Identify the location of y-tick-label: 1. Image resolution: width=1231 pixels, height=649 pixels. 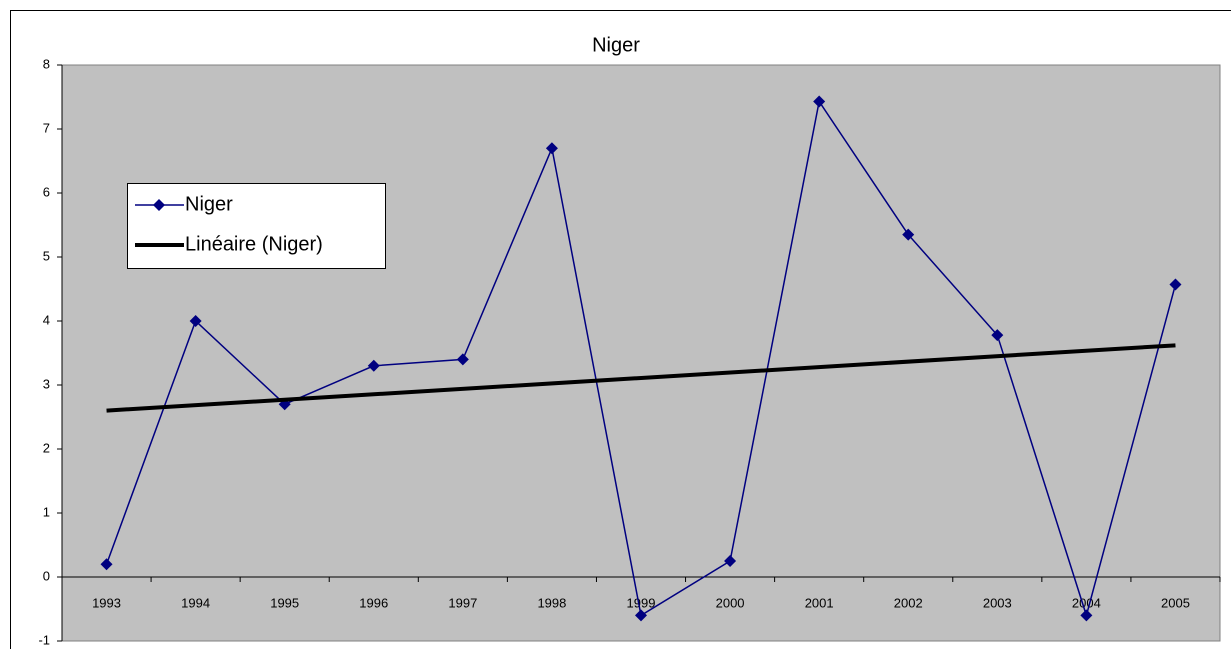
(46, 511).